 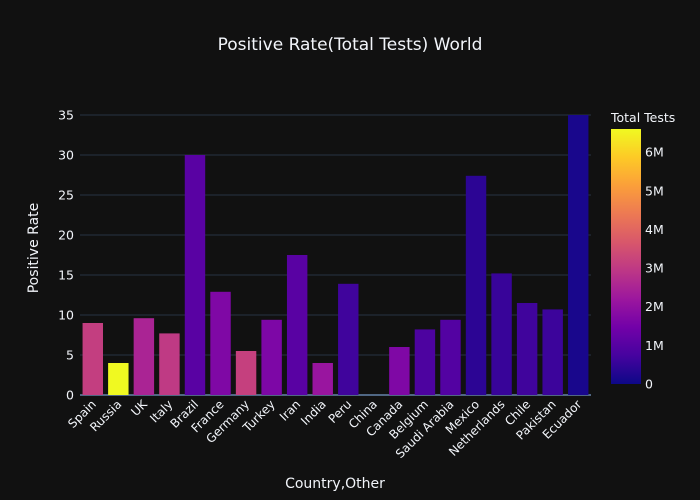 I want to click on y-tick-label: 0, so click(x=70, y=395).